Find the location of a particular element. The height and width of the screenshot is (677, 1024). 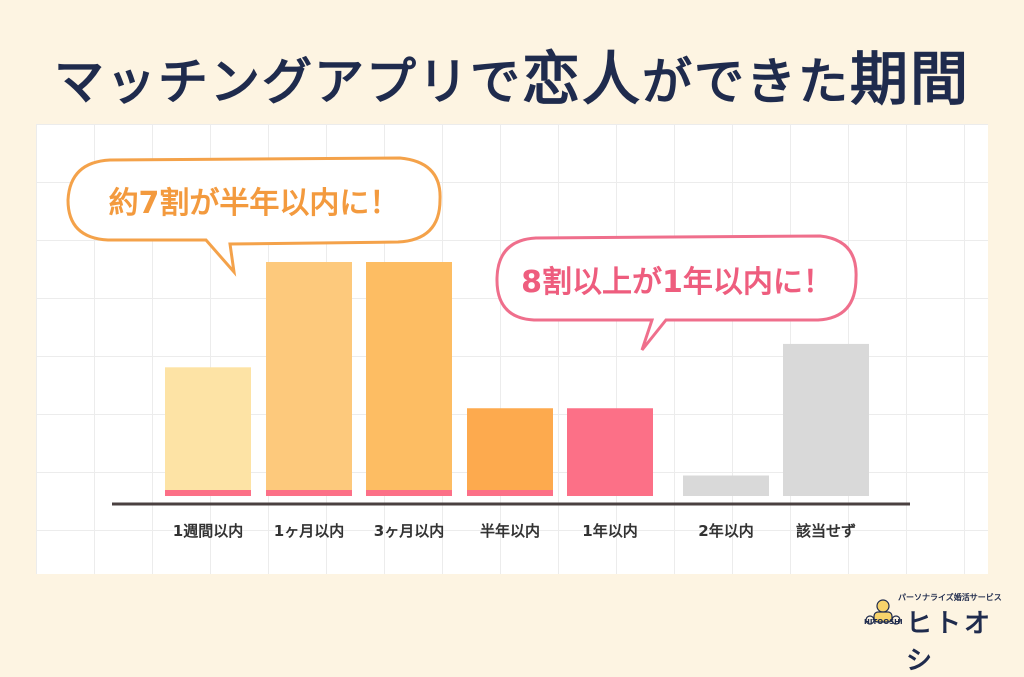

page-title: マッチングアプリで恋人ができた期間 is located at coordinates (512, 74).